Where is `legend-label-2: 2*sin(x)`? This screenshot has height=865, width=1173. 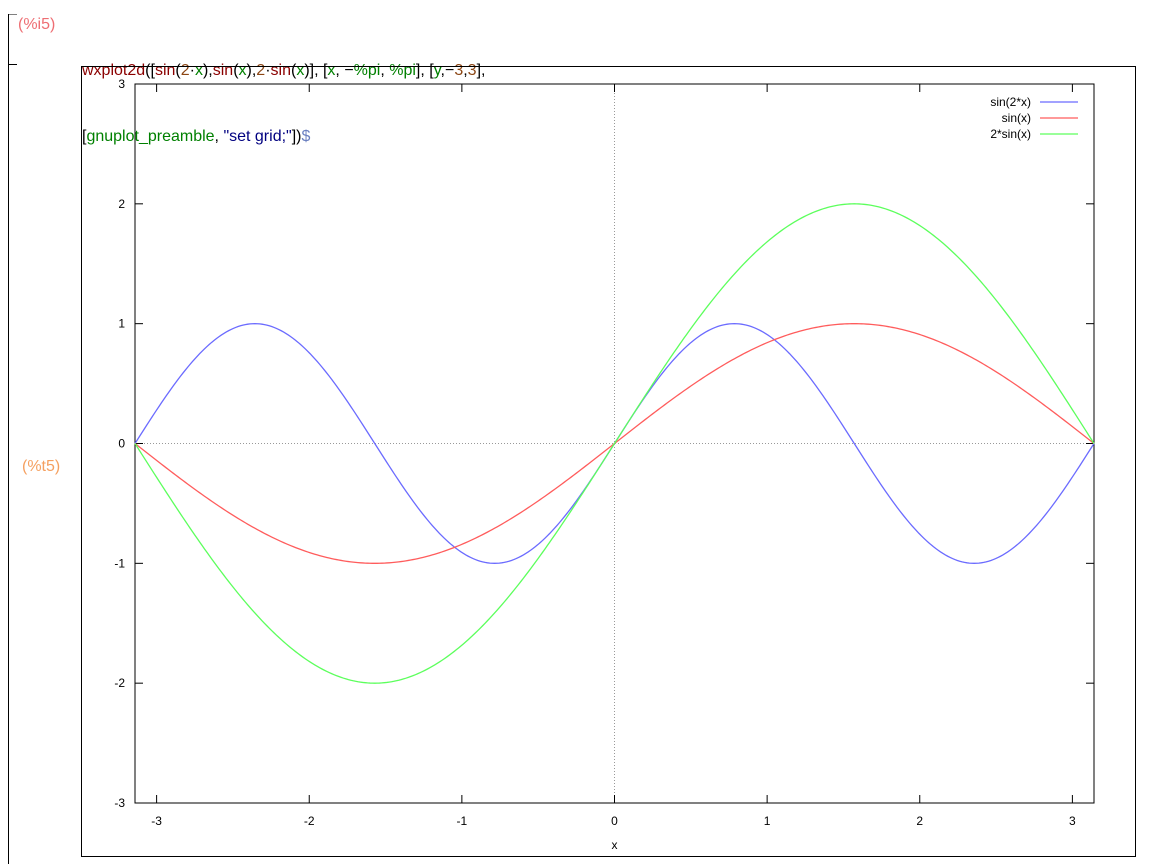
legend-label-2: 2*sin(x) is located at coordinates (1010, 134).